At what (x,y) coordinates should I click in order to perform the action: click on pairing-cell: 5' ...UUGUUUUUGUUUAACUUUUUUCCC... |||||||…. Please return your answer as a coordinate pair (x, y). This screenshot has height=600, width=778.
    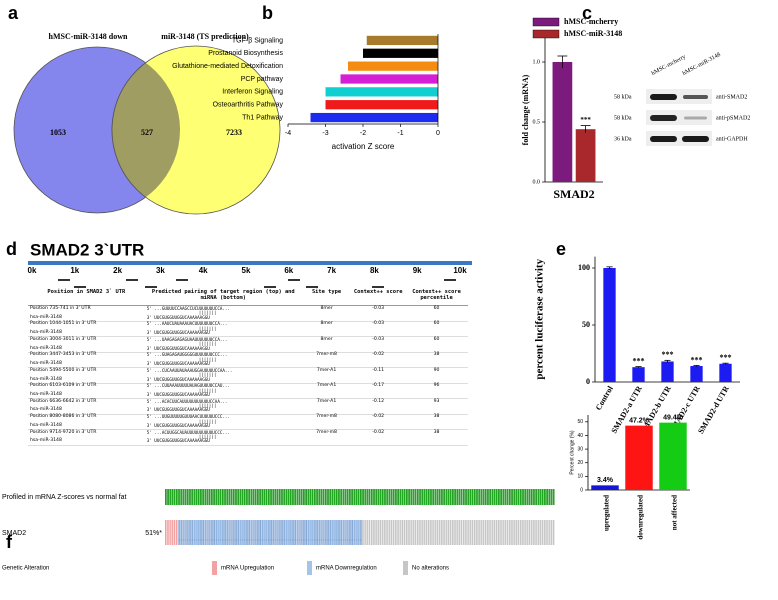
    Looking at the image, I should click on (223, 422).